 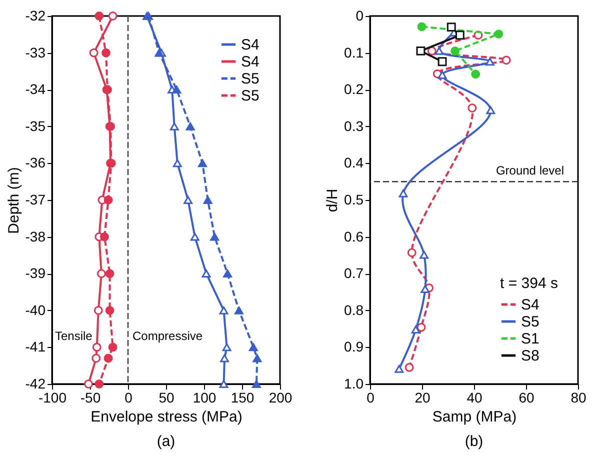 I want to click on y-tick-label: -35, so click(x=35, y=126).